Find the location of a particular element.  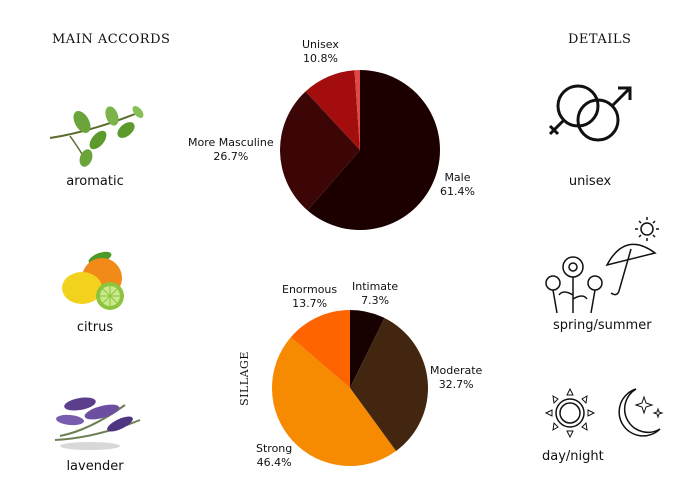

slice-name: Unisex is located at coordinates (320, 44).